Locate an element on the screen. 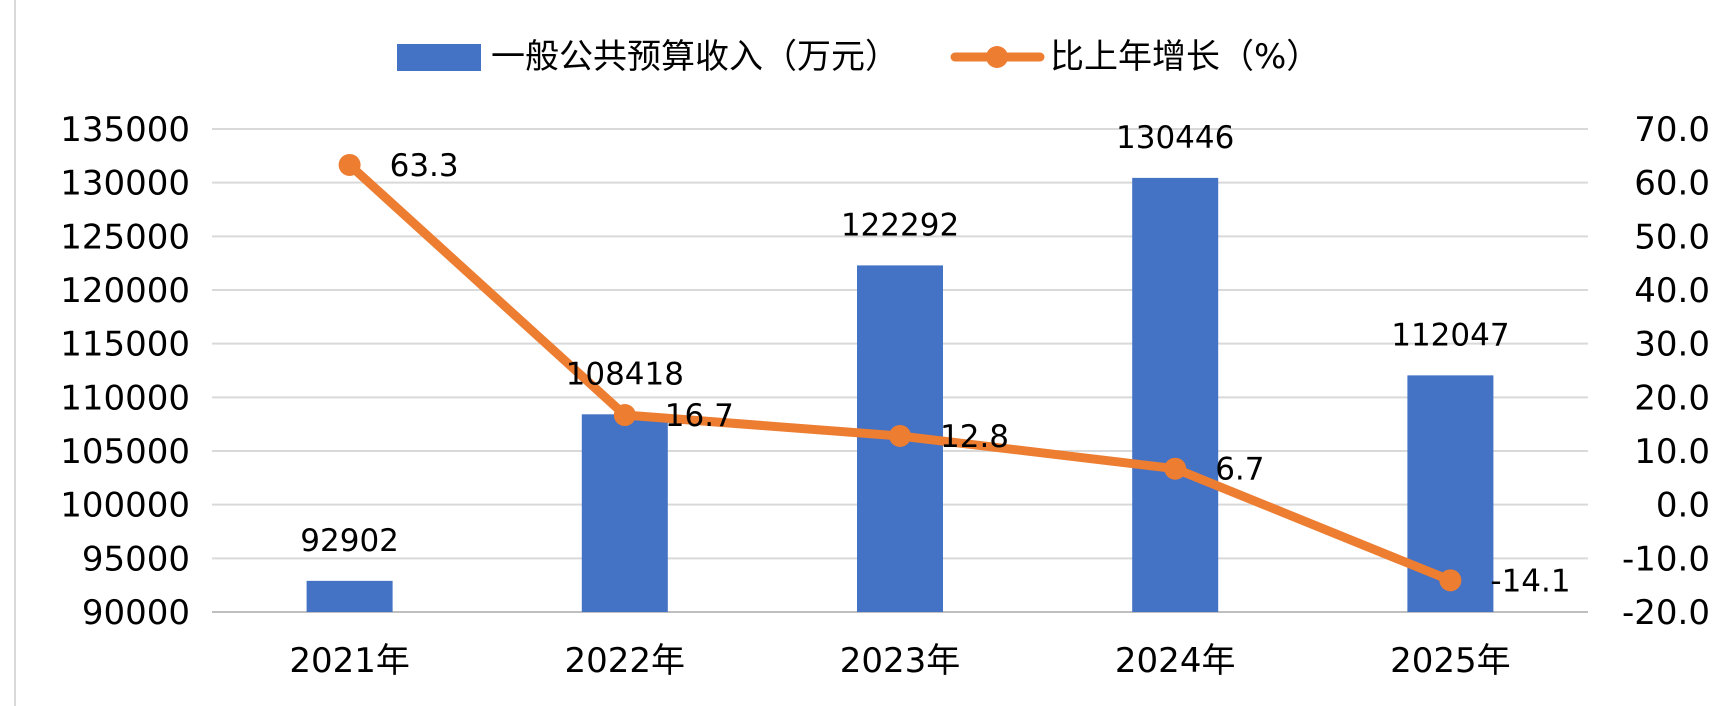  line-value-label: 12.8 is located at coordinates (974, 437).